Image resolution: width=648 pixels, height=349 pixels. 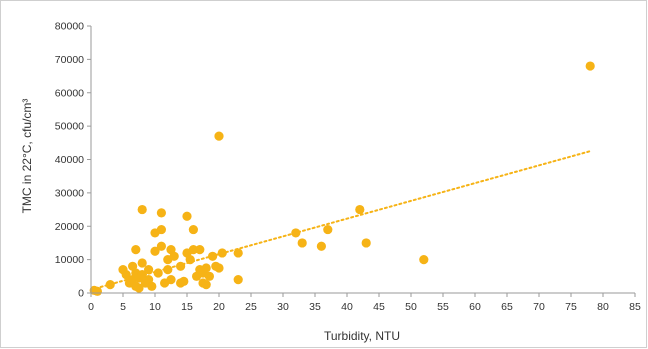 I want to click on y-tick-label: 70000, so click(x=69, y=60).